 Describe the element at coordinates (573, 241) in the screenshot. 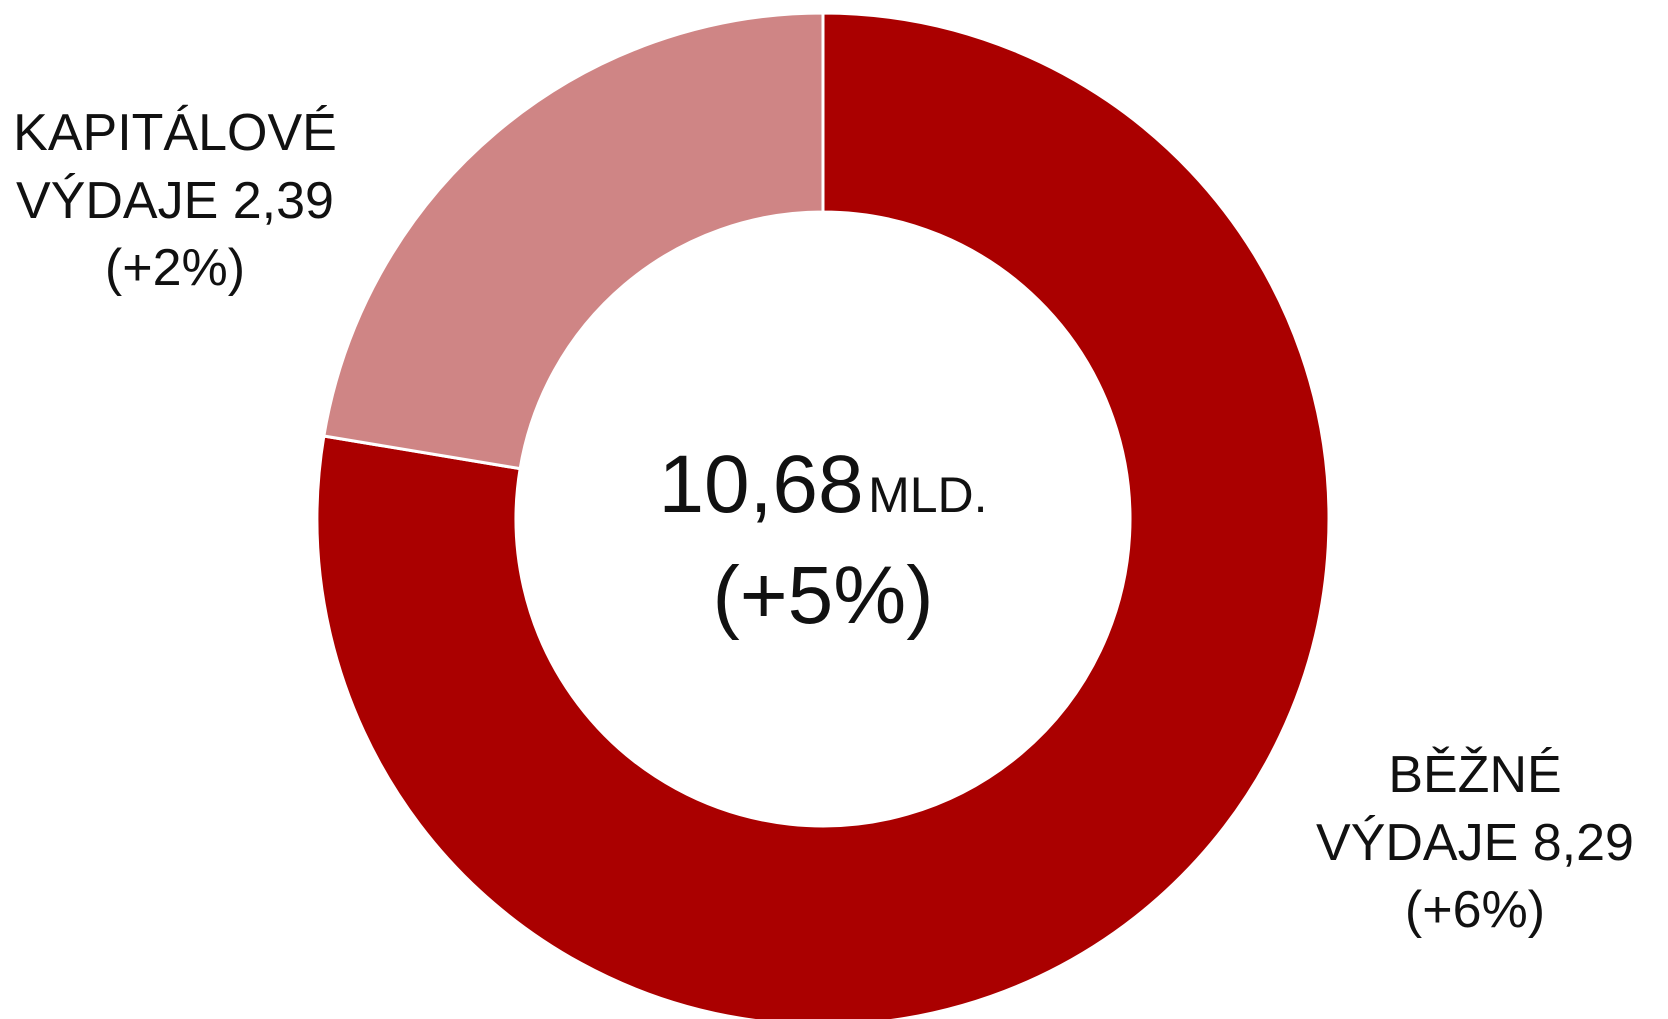

I see `slice` at that location.